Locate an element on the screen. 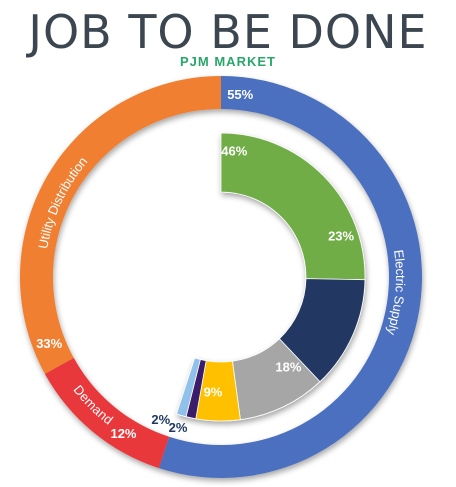 The height and width of the screenshot is (487, 456). outer-label-electric-supply: 55% is located at coordinates (240, 94).